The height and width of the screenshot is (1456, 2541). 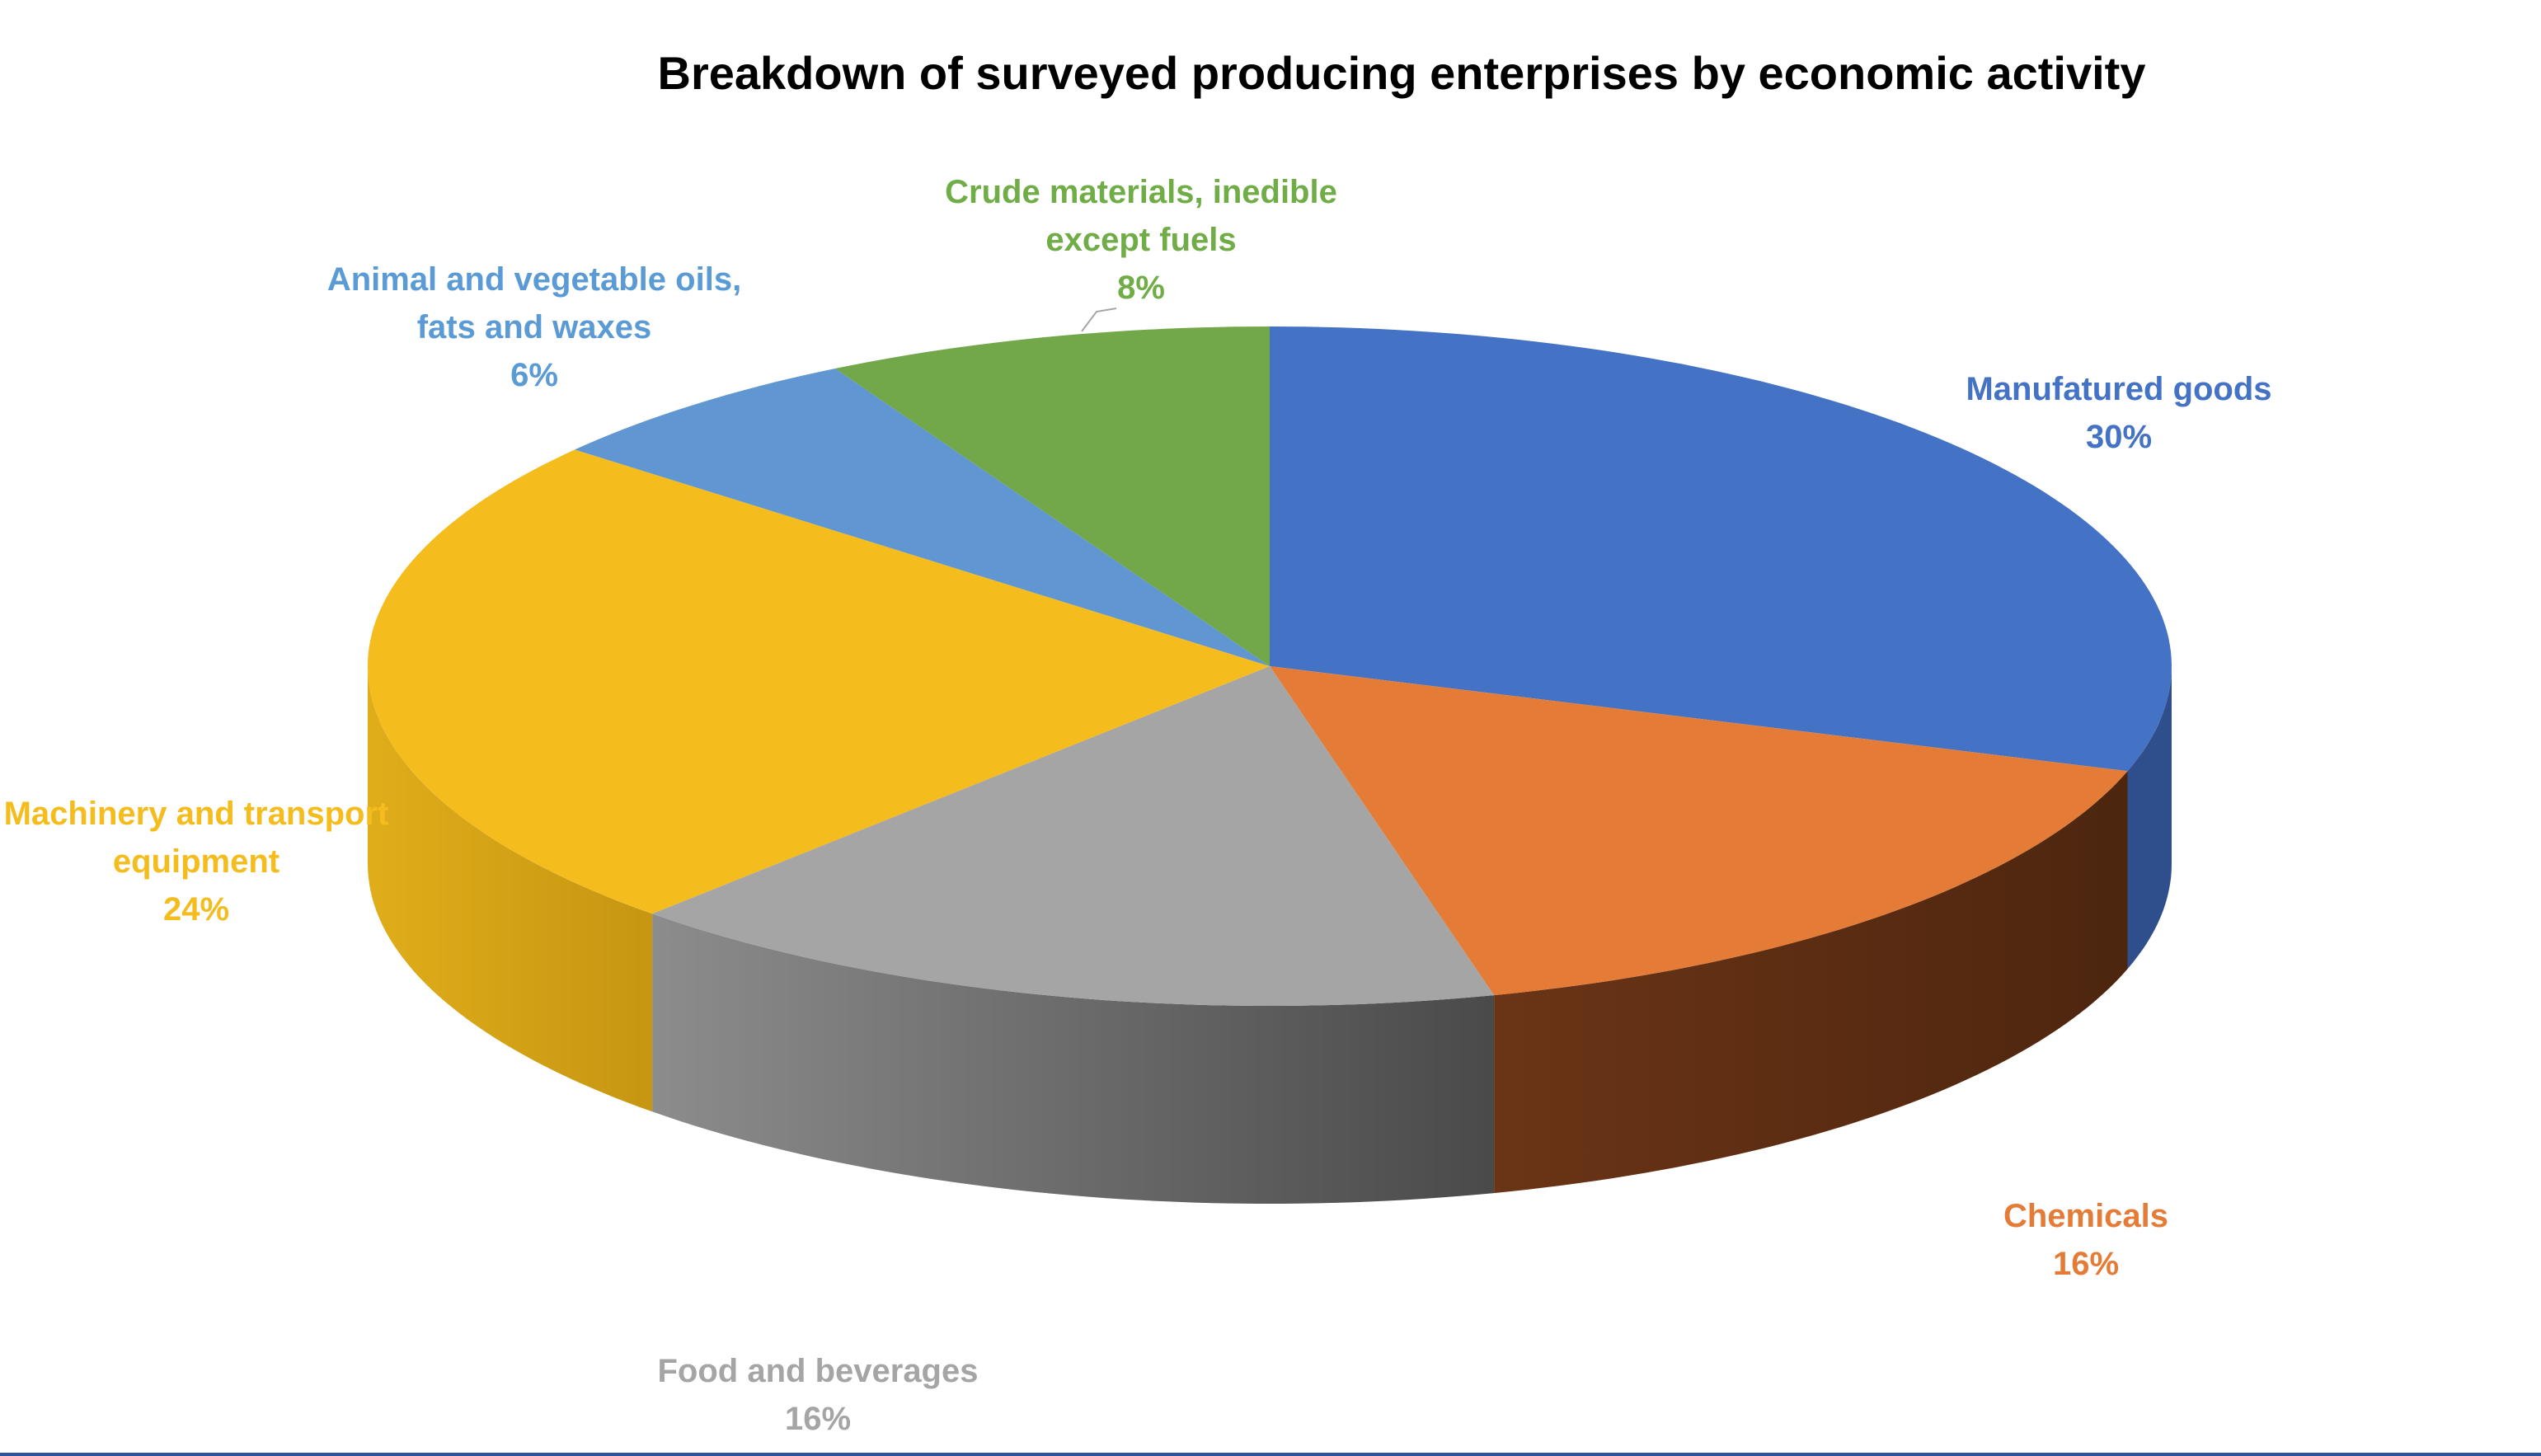 I want to click on data-label-2: Food and beverages 16%, so click(x=818, y=1395).